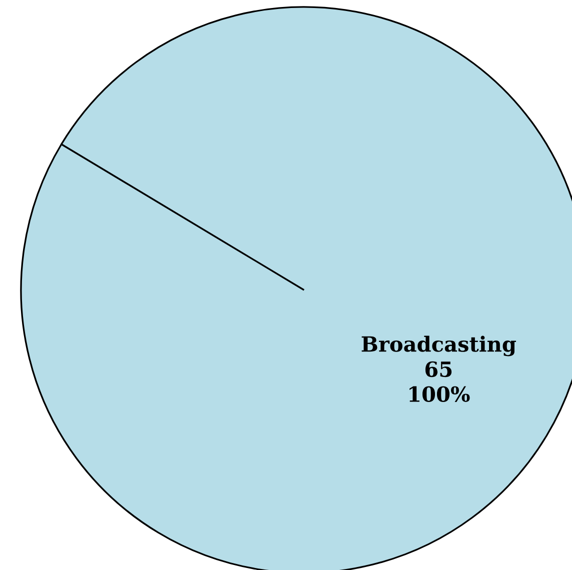 The width and height of the screenshot is (572, 570). Describe the element at coordinates (438, 369) in the screenshot. I see `data-label: 65` at that location.